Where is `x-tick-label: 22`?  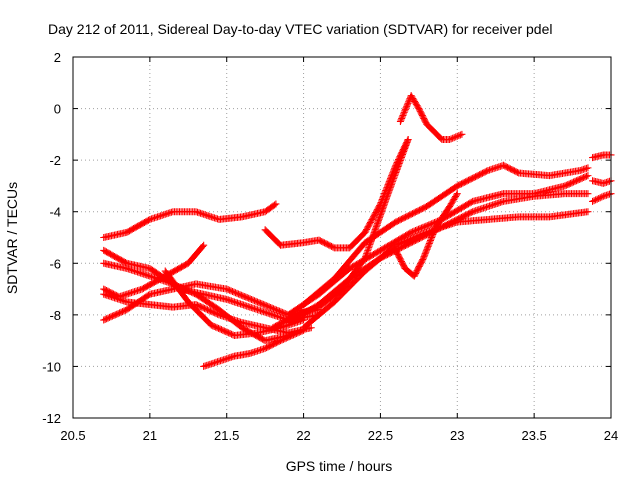
x-tick-label: 22 is located at coordinates (303, 435).